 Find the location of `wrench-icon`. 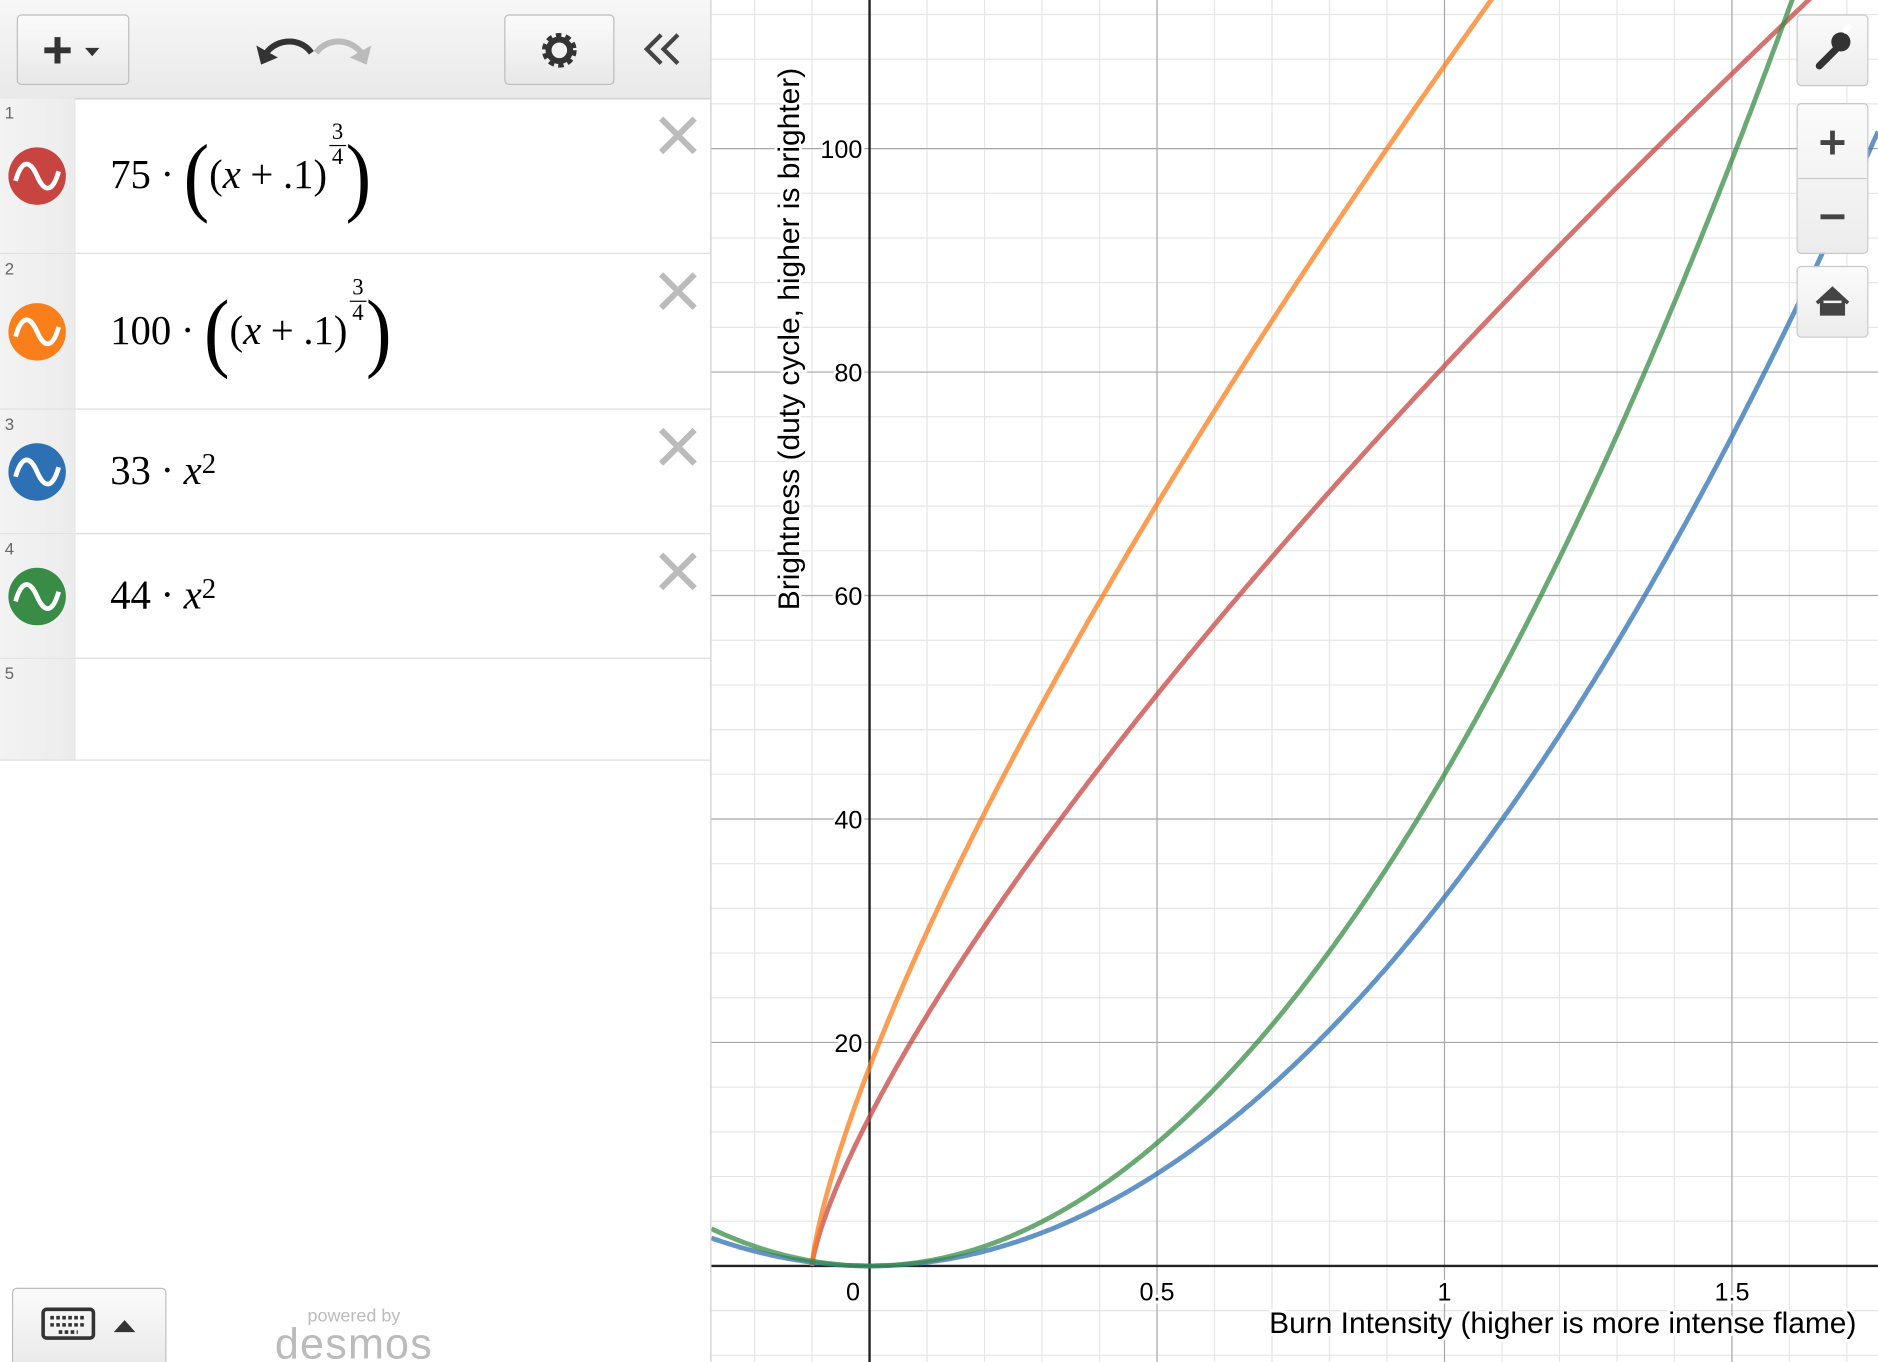

wrench-icon is located at coordinates (1834, 46).